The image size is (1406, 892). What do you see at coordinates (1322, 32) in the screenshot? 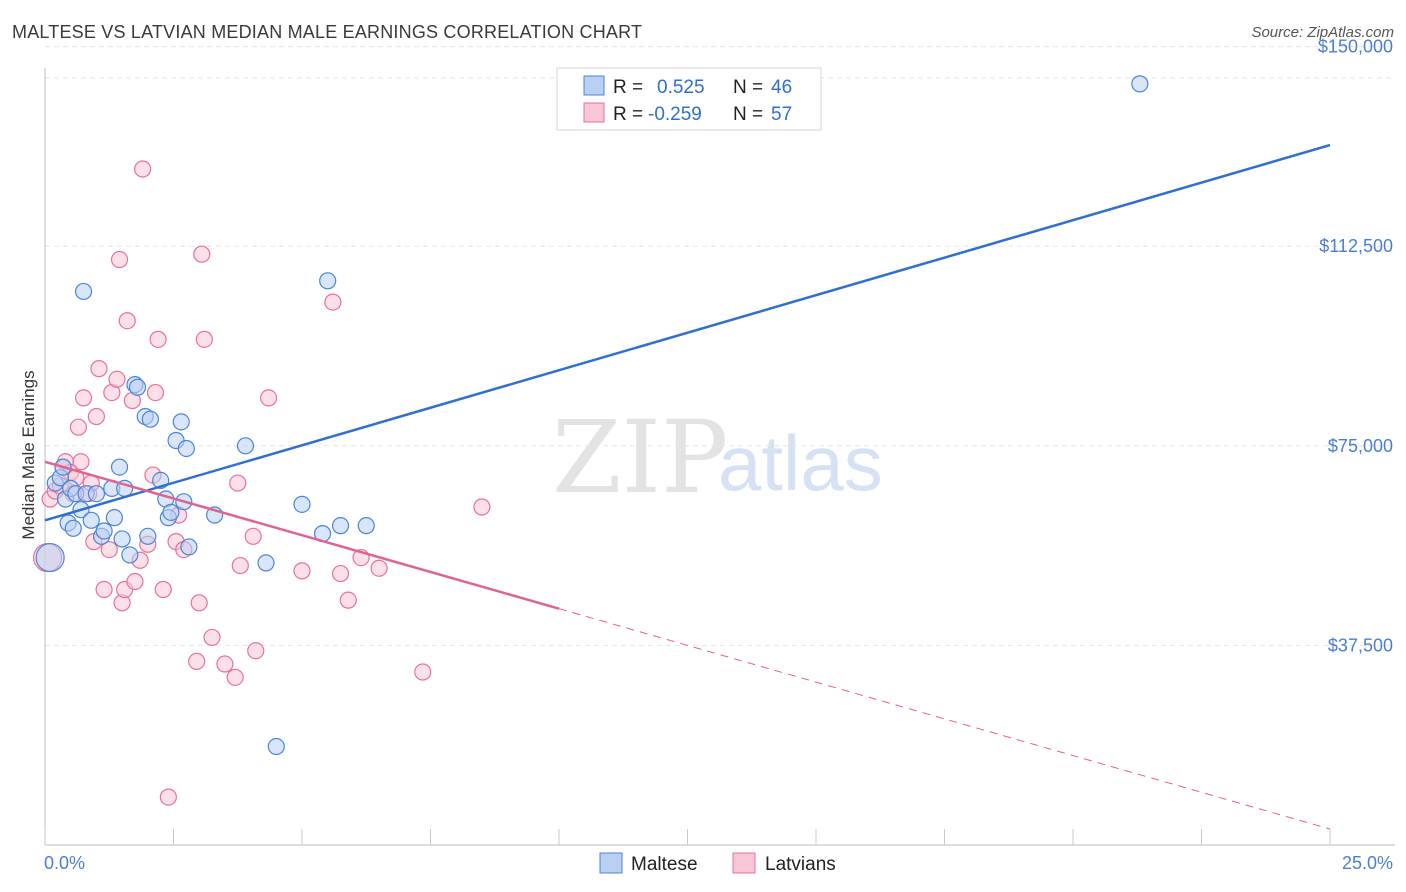
I see `source-label: Source: ZipAtlas.com` at bounding box center [1322, 32].